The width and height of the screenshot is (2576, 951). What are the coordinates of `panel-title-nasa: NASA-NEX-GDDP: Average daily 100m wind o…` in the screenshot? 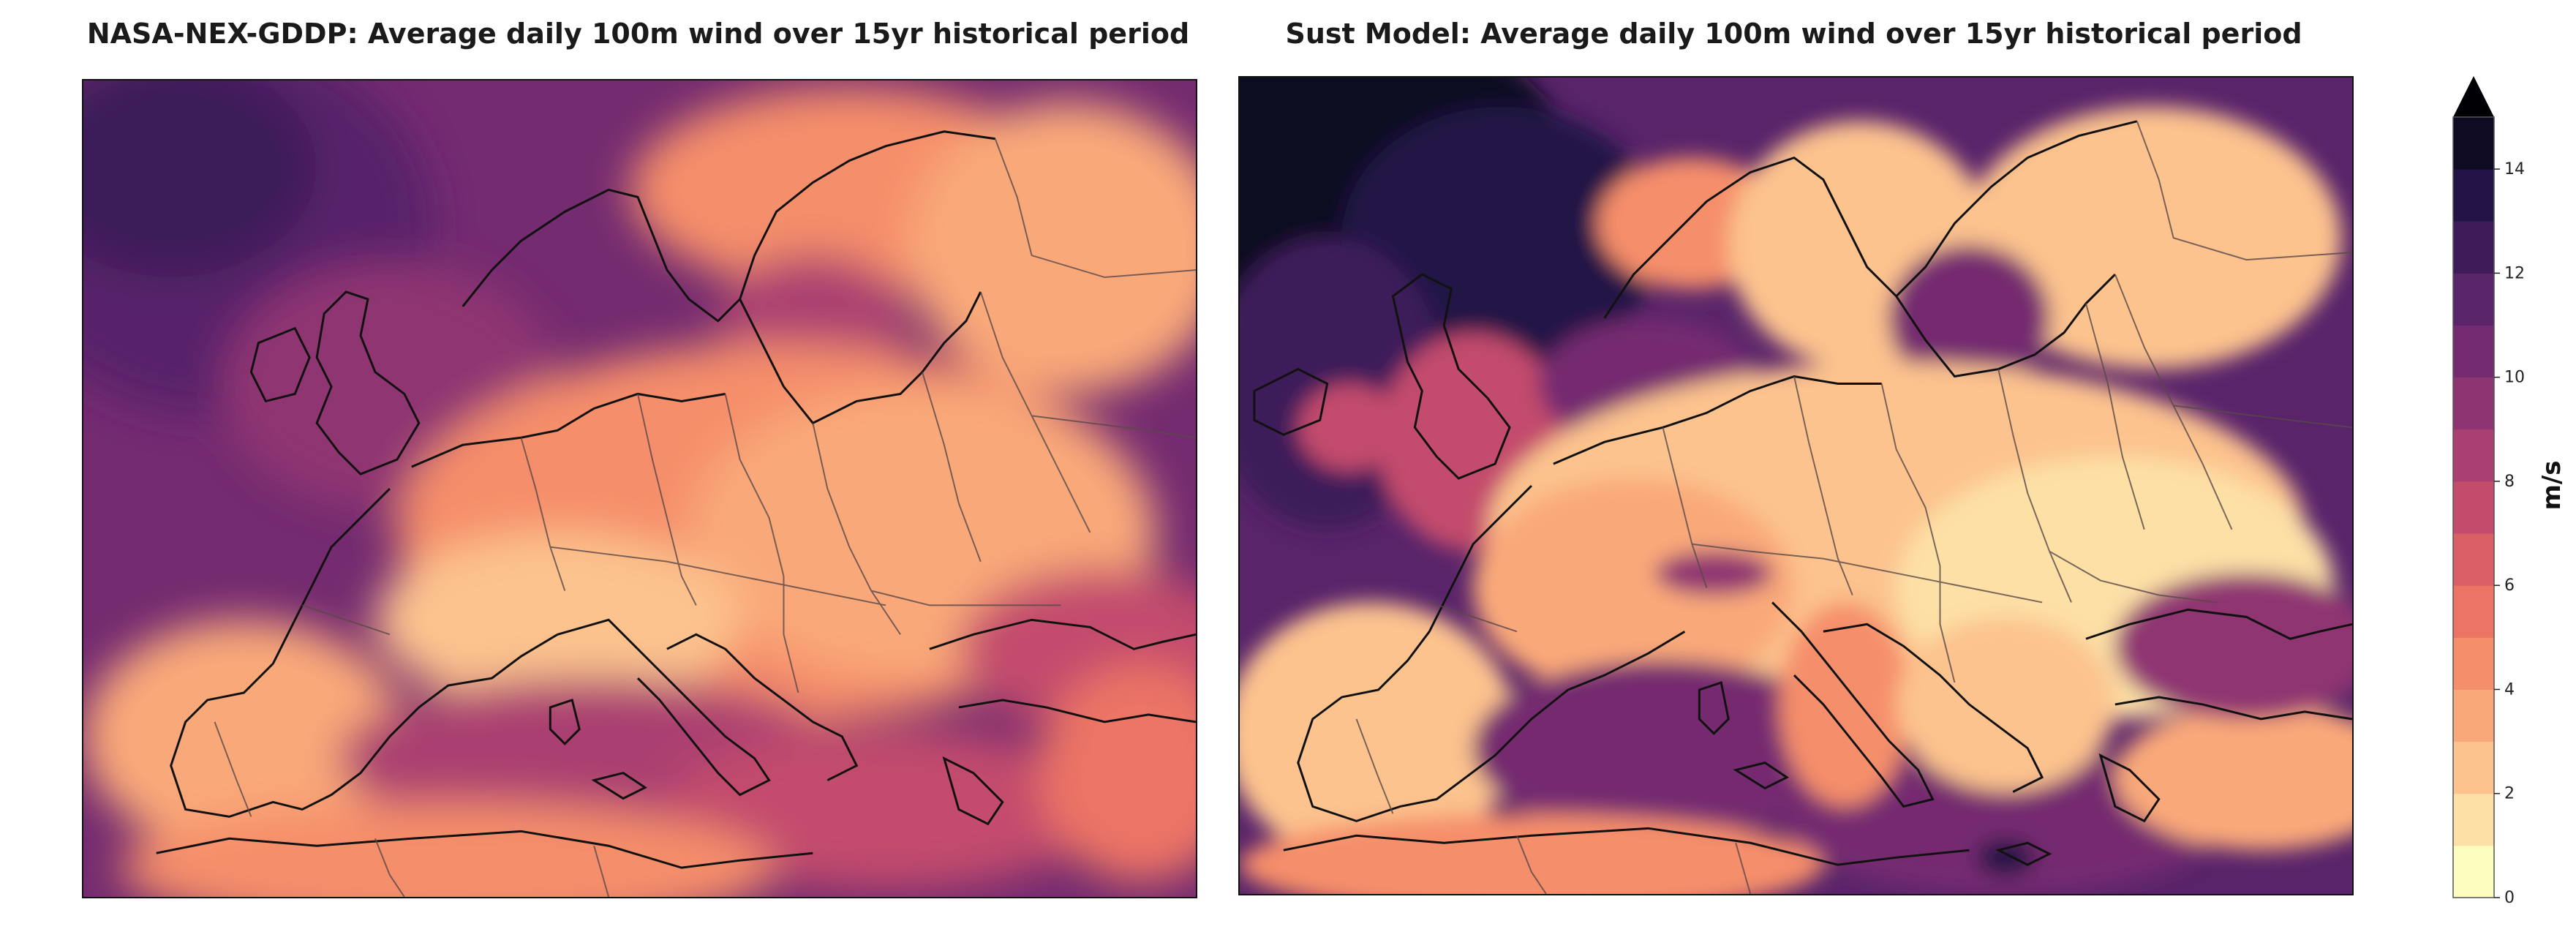 It's located at (638, 34).